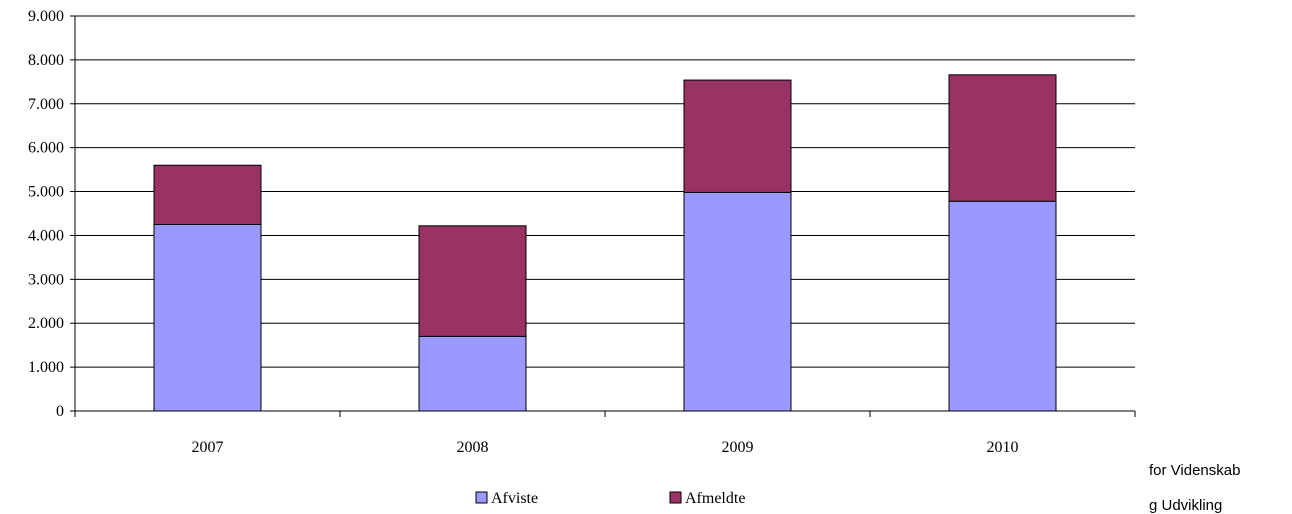  Describe the element at coordinates (715, 498) in the screenshot. I see `legend-label-afmeldte: Afmeldte` at that location.